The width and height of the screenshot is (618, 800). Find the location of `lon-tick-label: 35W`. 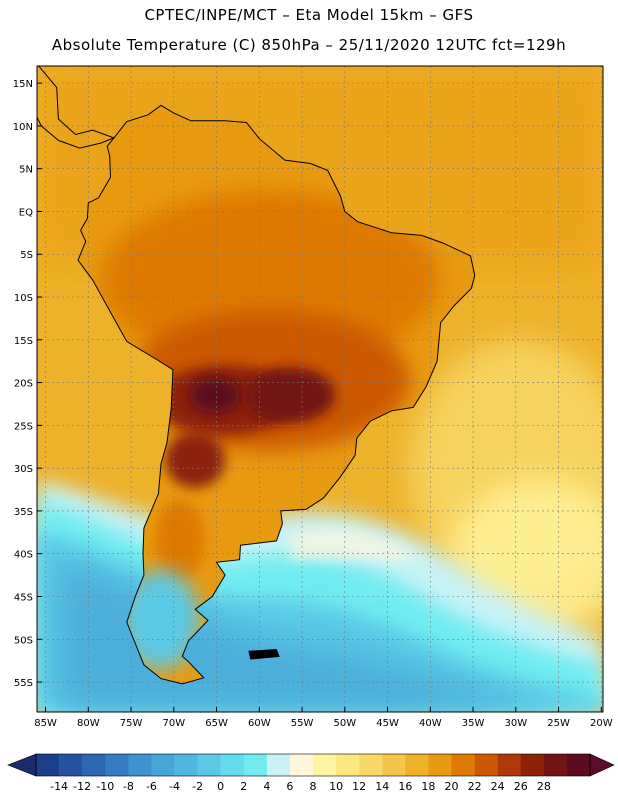

lon-tick-label: 35W is located at coordinates (473, 723).